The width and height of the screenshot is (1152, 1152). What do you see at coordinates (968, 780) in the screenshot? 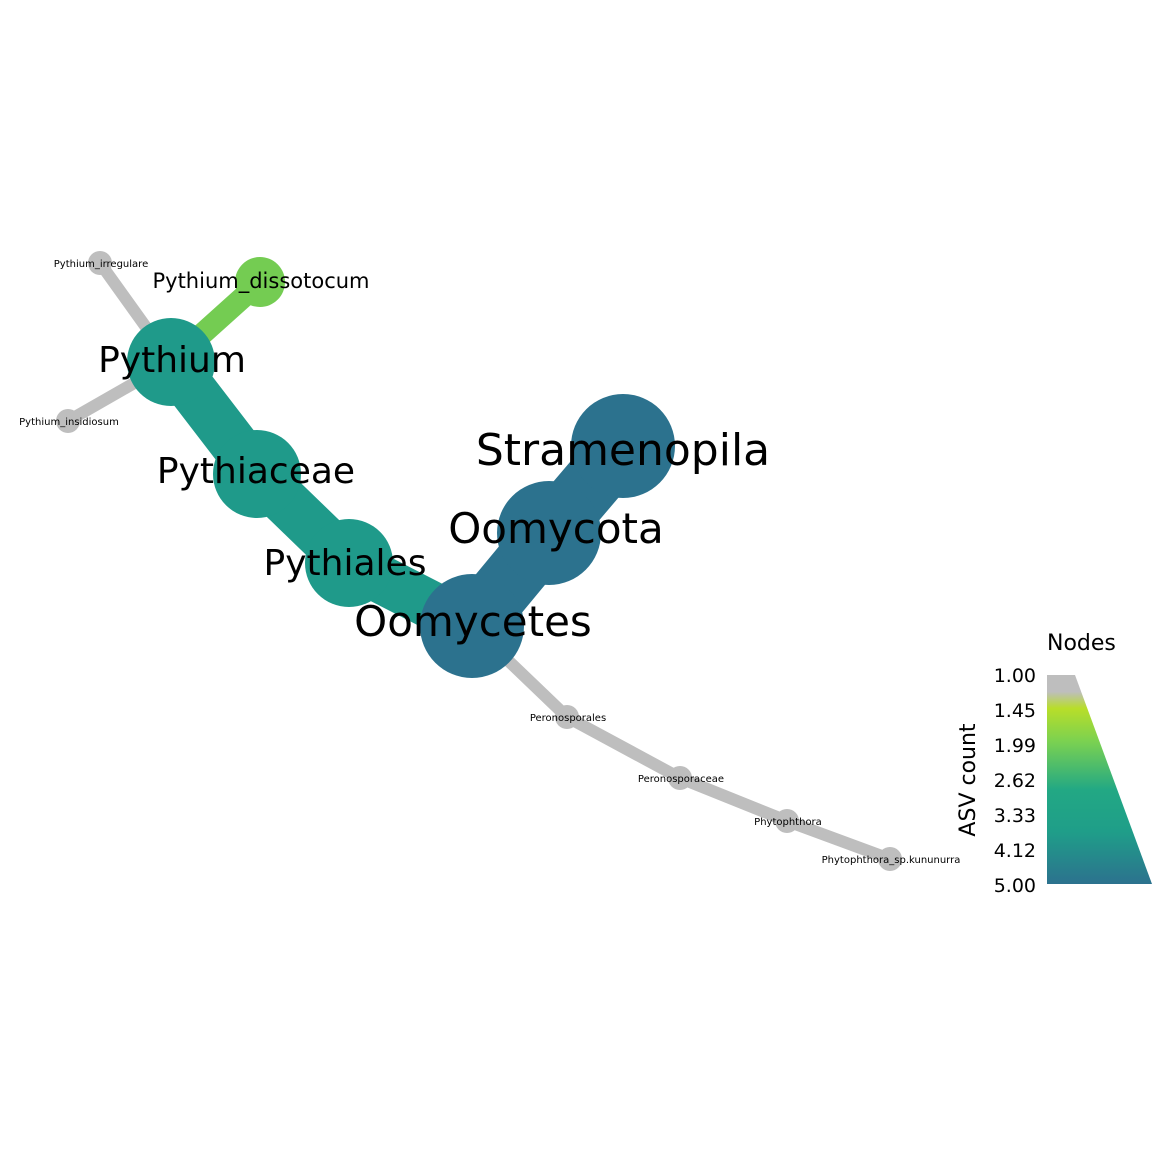
I see `legend-axis-label: ASV count` at bounding box center [968, 780].